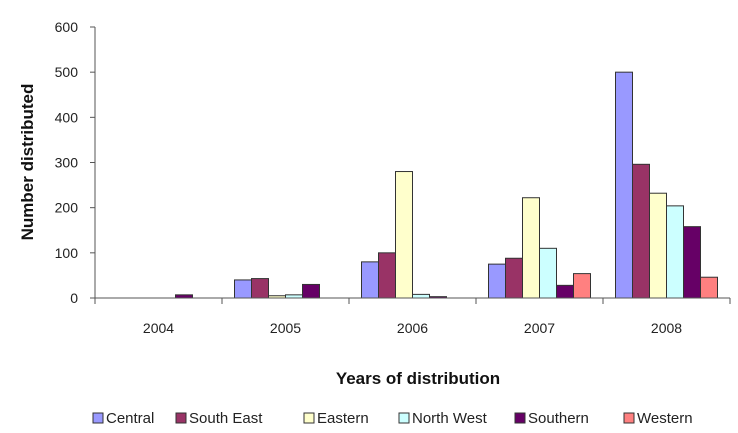 The image size is (738, 433). I want to click on x-tick-label: 2005, so click(285, 328).